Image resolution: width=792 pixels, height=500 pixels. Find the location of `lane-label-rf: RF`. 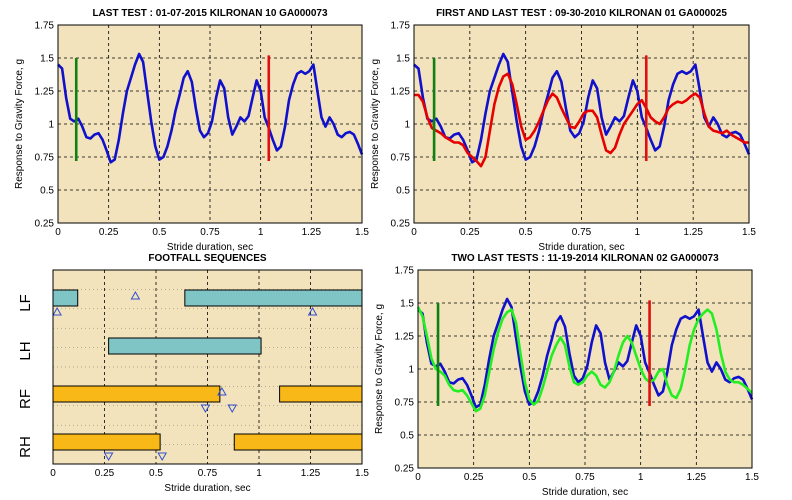

lane-label-rf: RF is located at coordinates (25, 399).